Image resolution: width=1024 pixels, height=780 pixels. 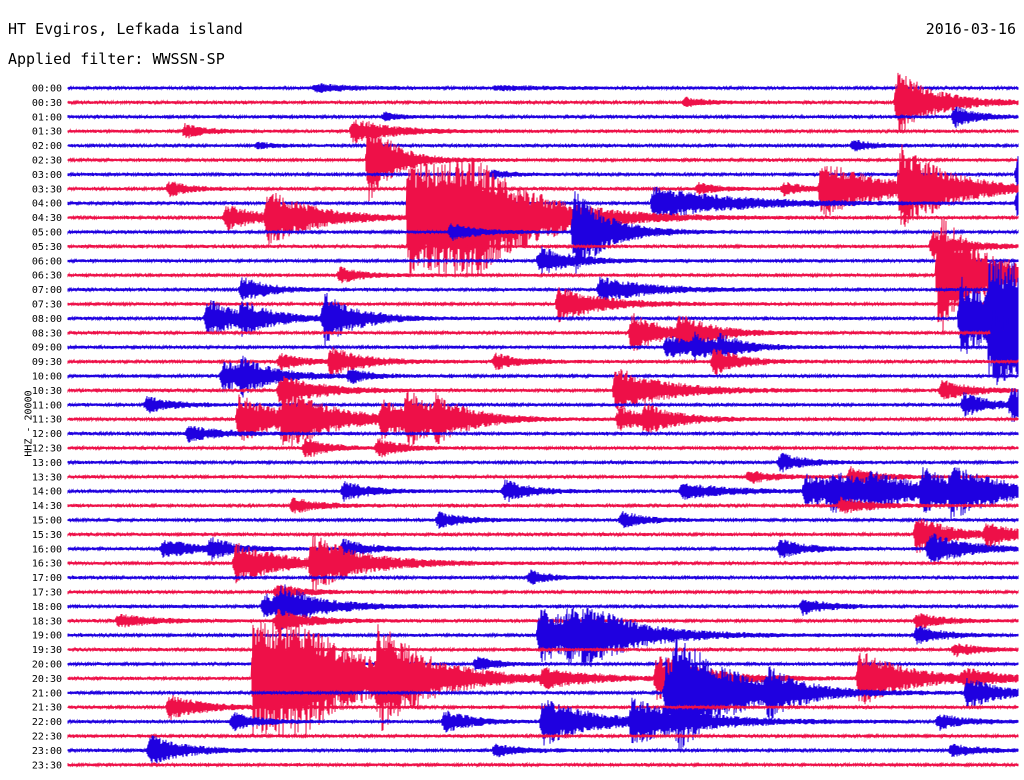 I want to click on tick-label: 10:00, so click(x=47, y=377).